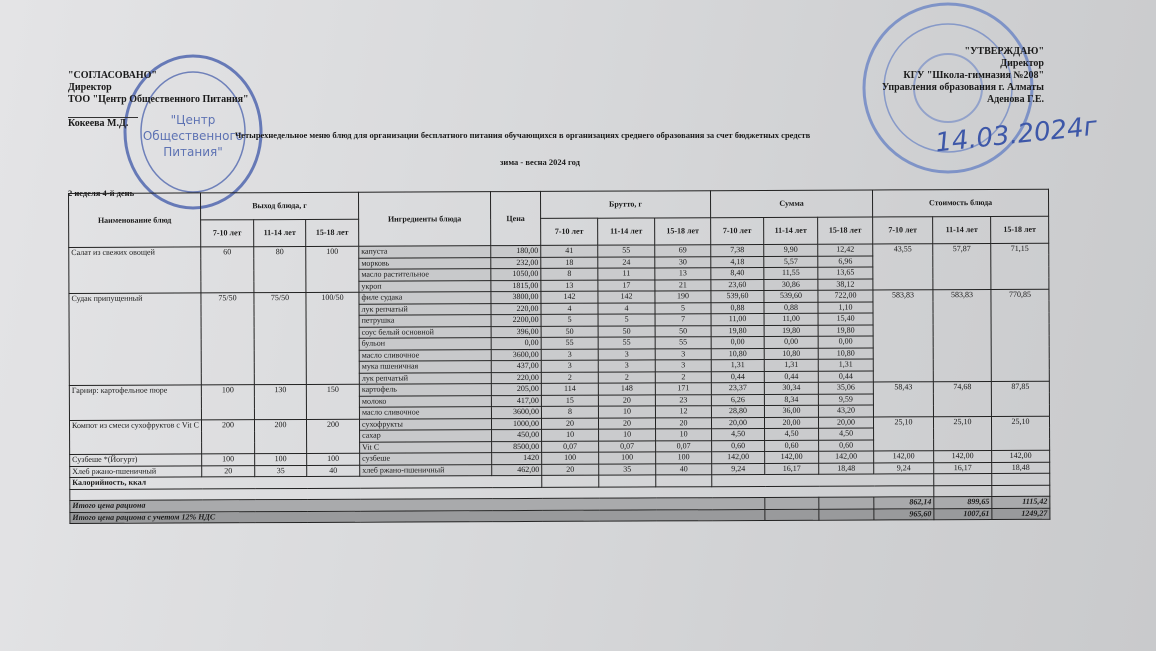 This screenshot has width=1156, height=651. What do you see at coordinates (1020, 502) in the screenshot?
I see `total-value: 1115,42` at bounding box center [1020, 502].